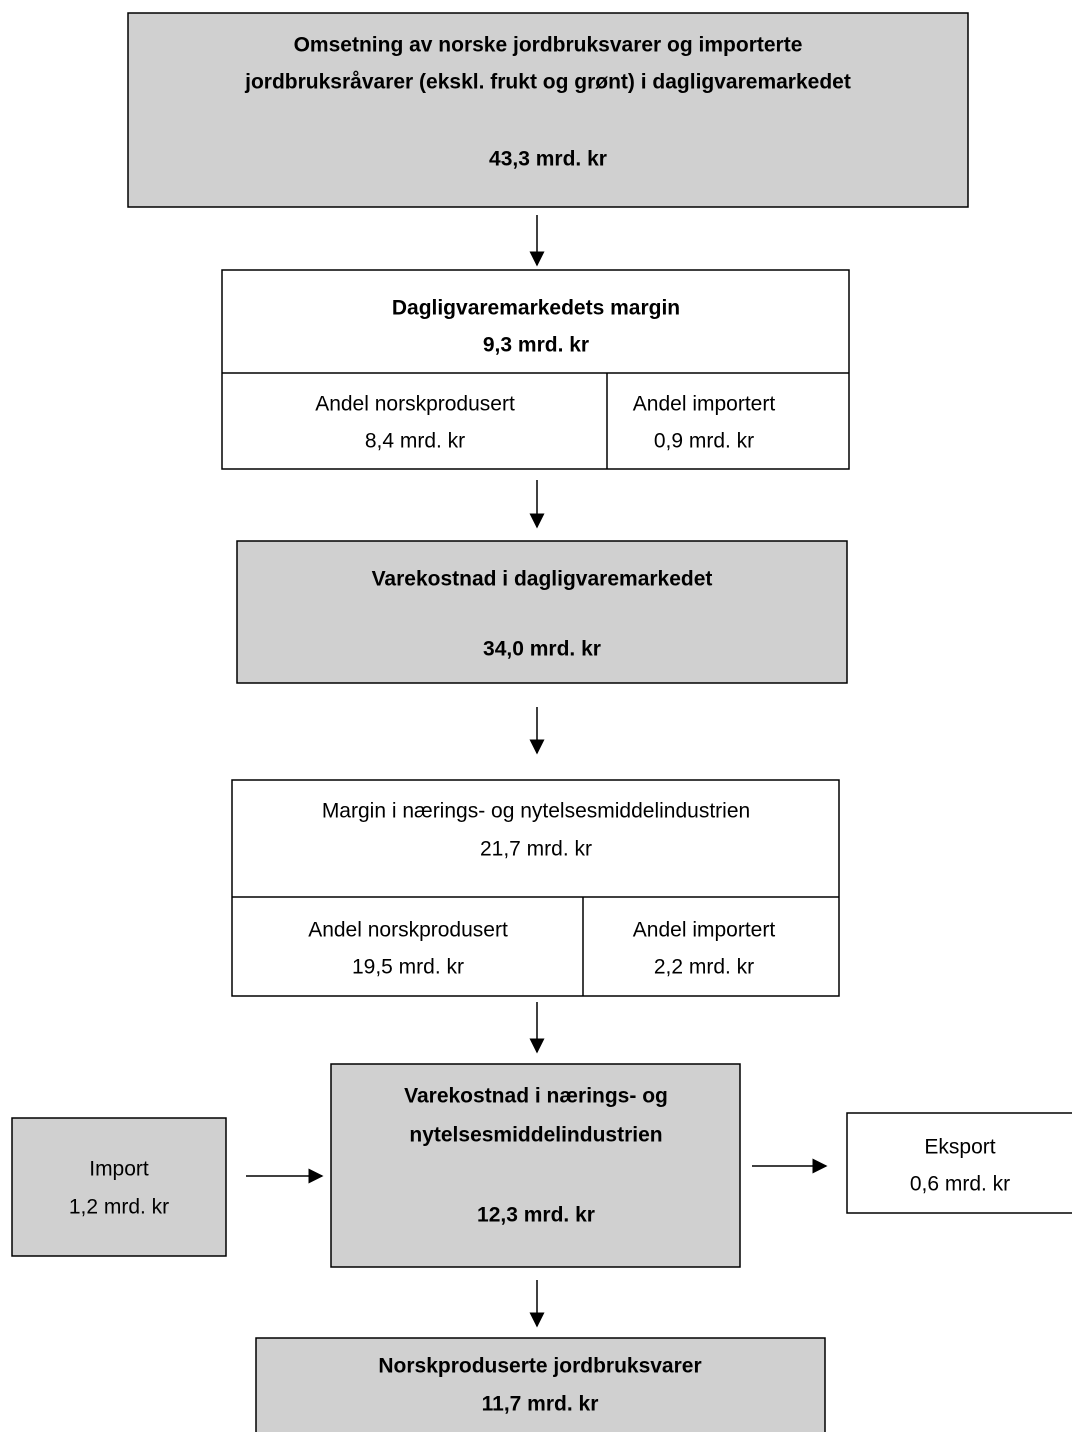 Image resolution: width=1072 pixels, height=1432 pixels. What do you see at coordinates (535, 369) in the screenshot?
I see `retail-margin-box` at bounding box center [535, 369].